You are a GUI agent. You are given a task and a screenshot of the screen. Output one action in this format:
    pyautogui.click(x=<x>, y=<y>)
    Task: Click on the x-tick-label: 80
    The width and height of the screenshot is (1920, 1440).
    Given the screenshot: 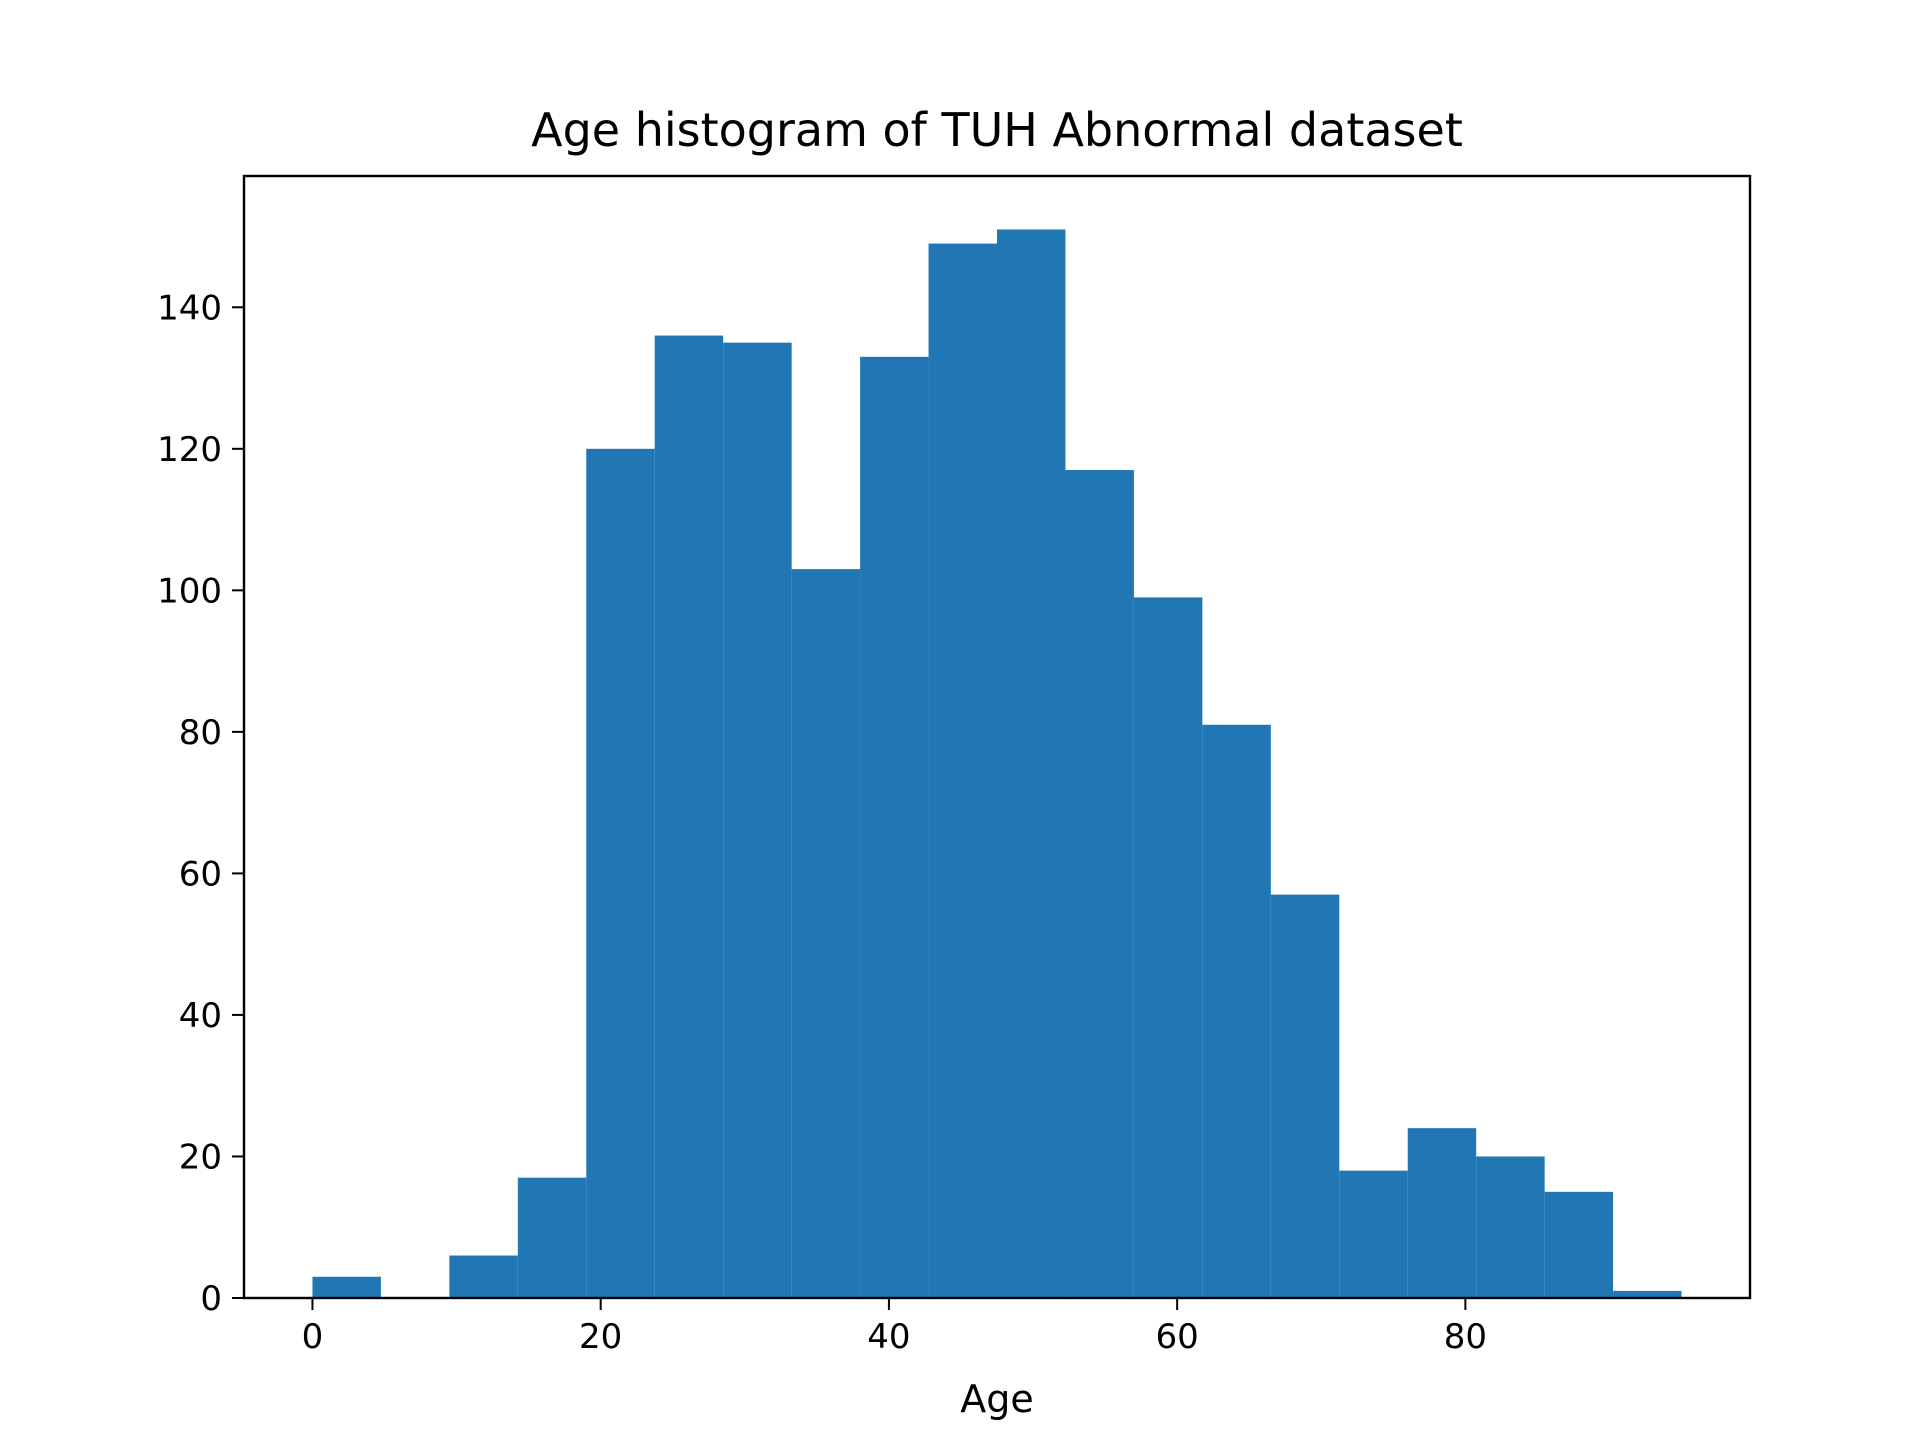 What is the action you would take?
    pyautogui.click(x=1465, y=1337)
    